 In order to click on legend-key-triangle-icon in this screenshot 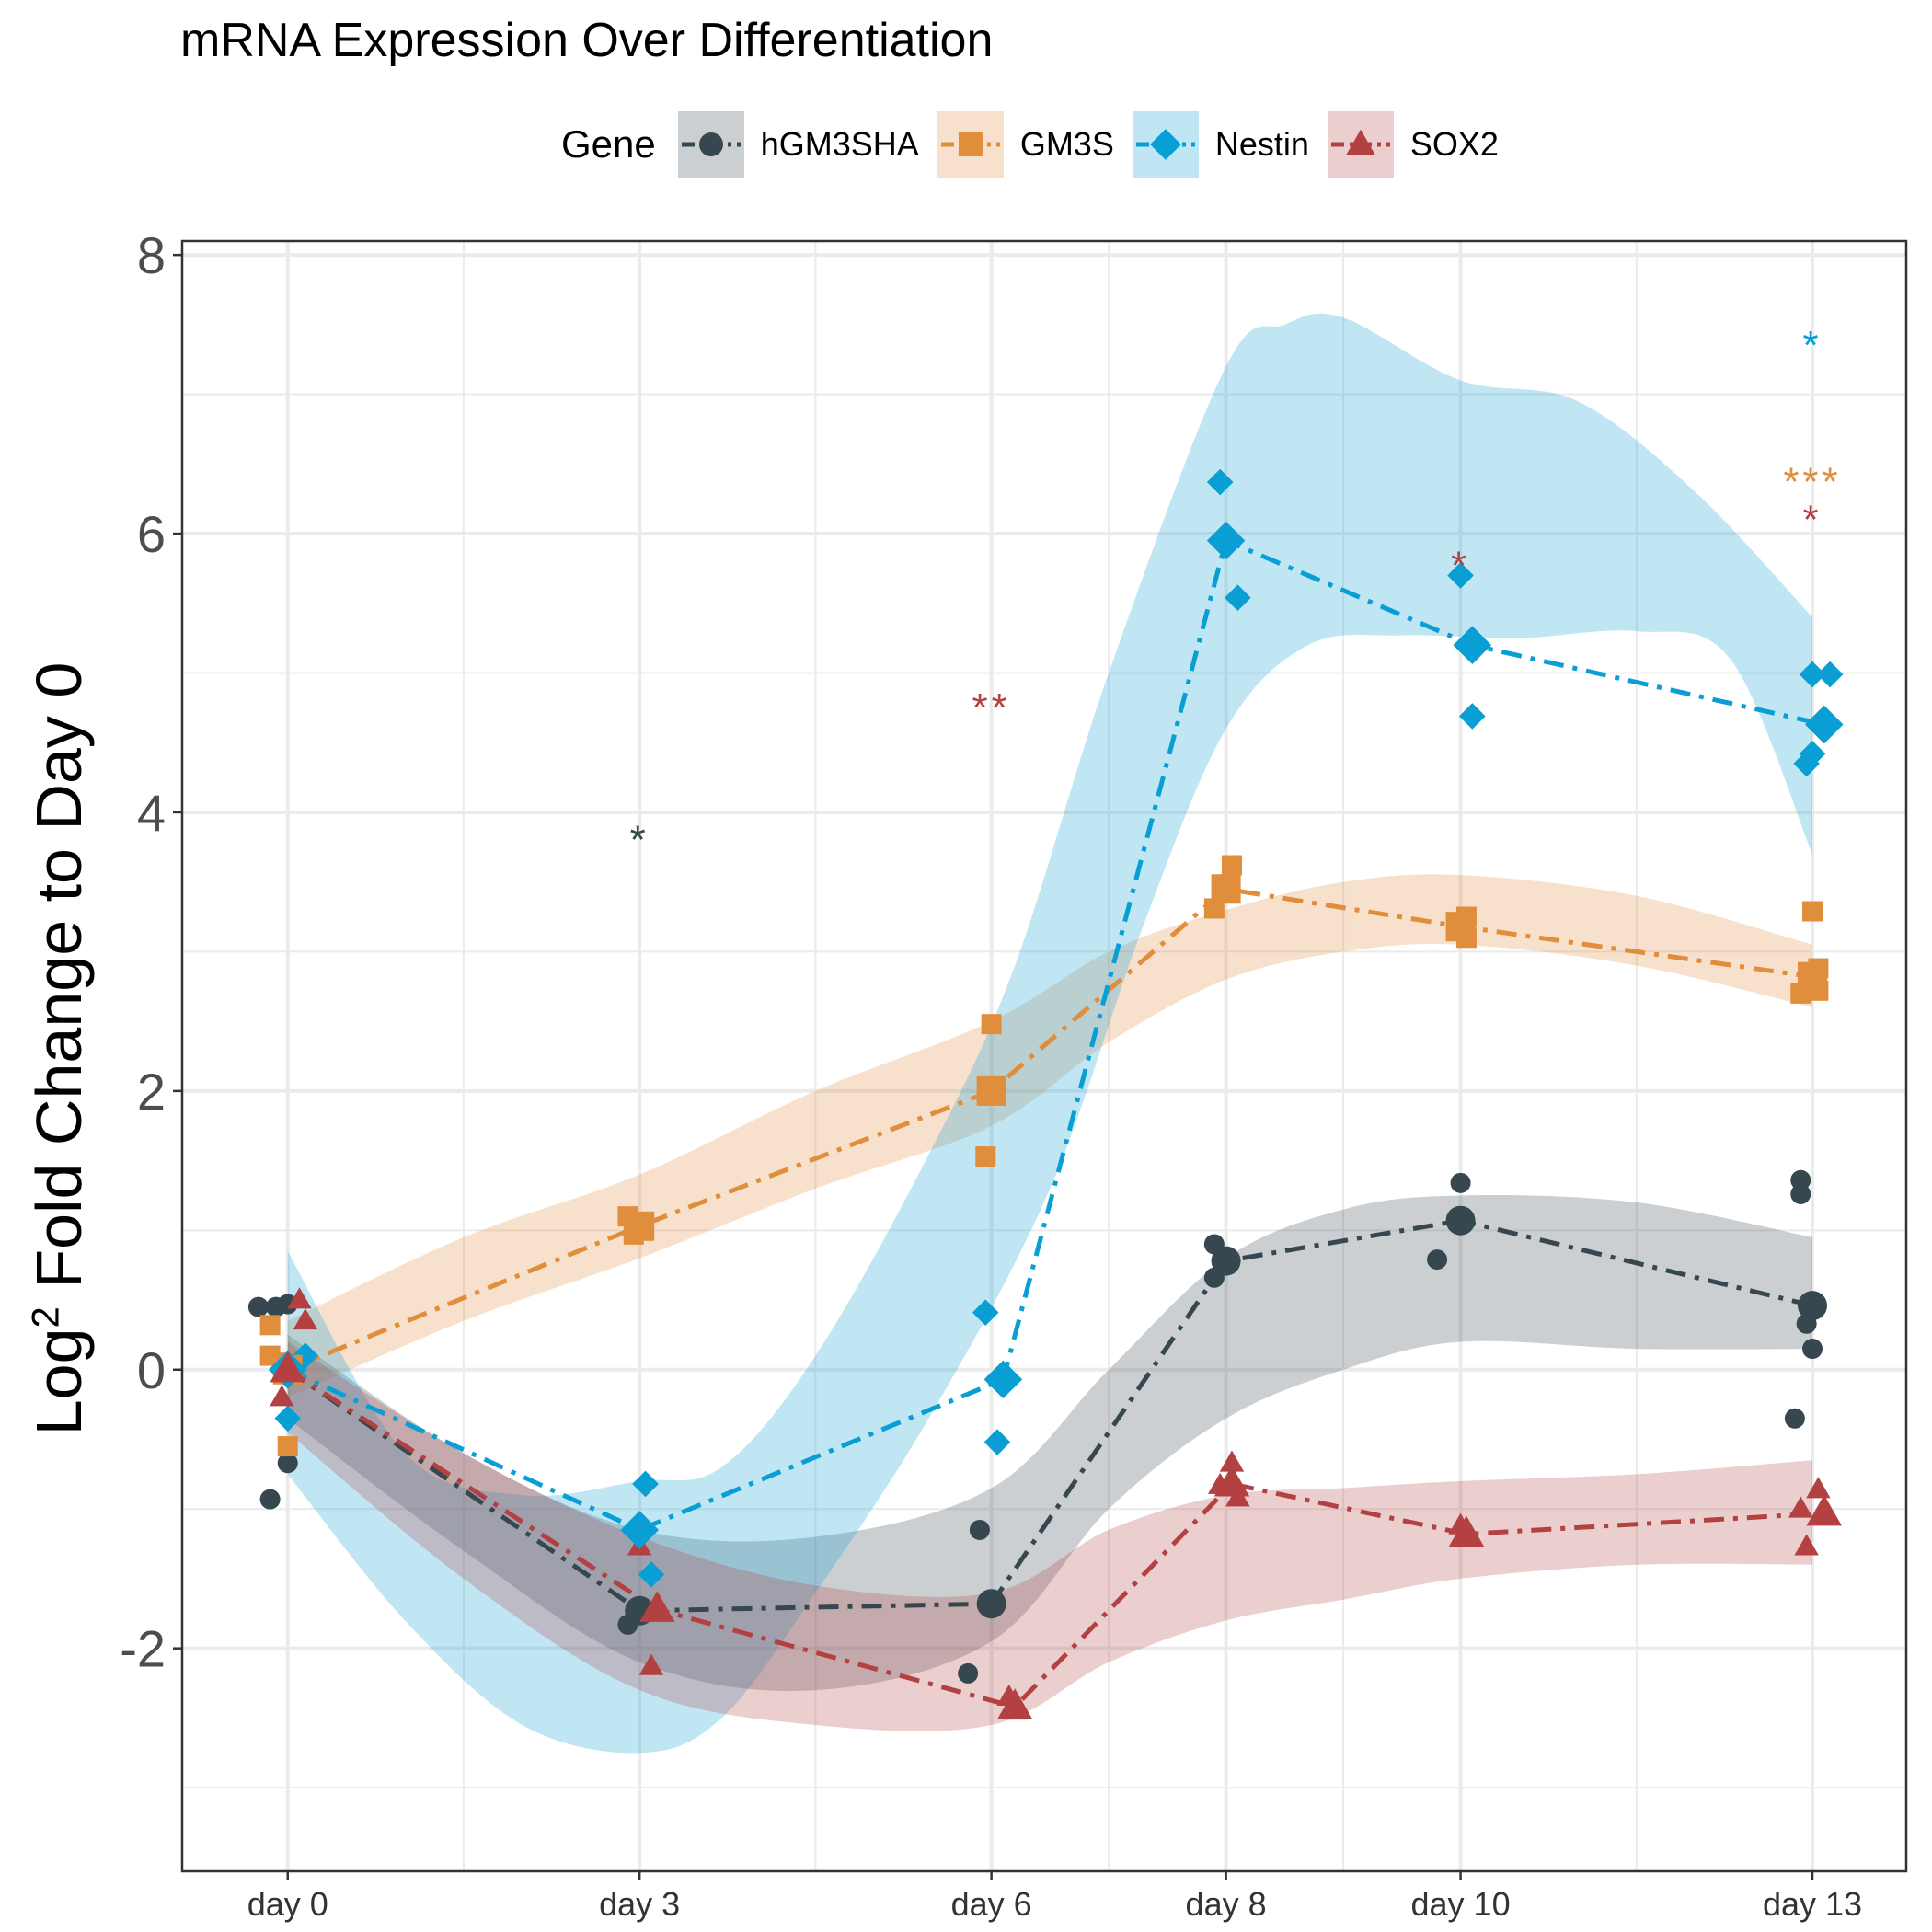, I will do `click(1360, 144)`.